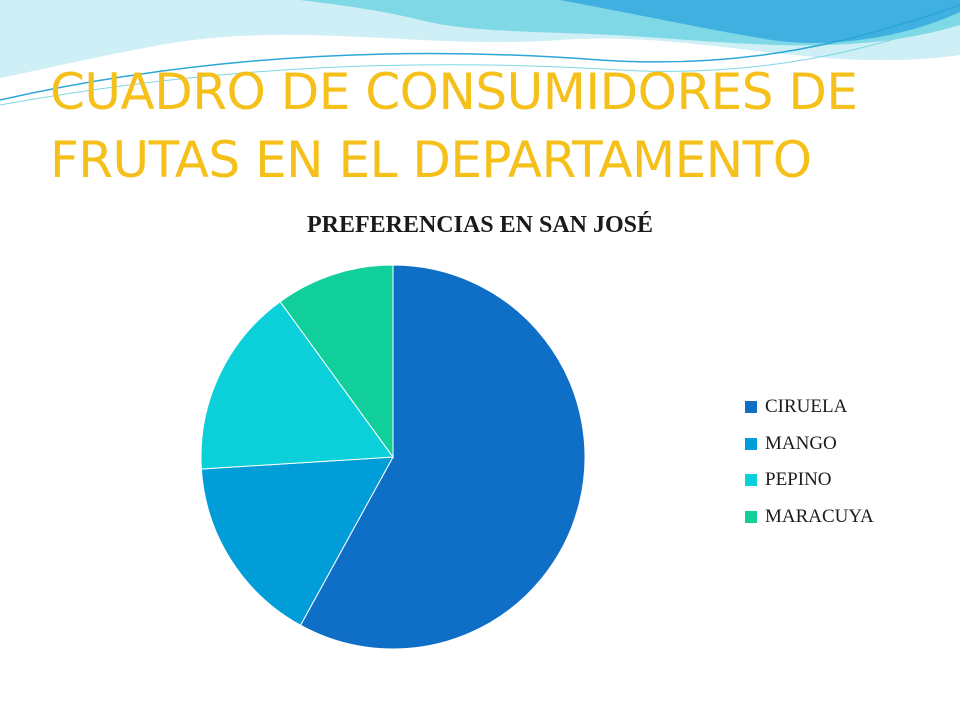  I want to click on legend-item-ciruela: CIRUELA, so click(809, 407).